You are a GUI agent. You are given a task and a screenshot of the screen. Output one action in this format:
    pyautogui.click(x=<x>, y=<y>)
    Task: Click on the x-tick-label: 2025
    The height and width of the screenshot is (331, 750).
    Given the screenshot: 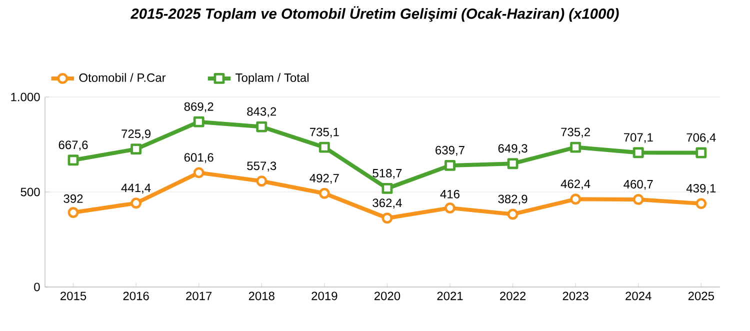 What is the action you would take?
    pyautogui.click(x=701, y=296)
    